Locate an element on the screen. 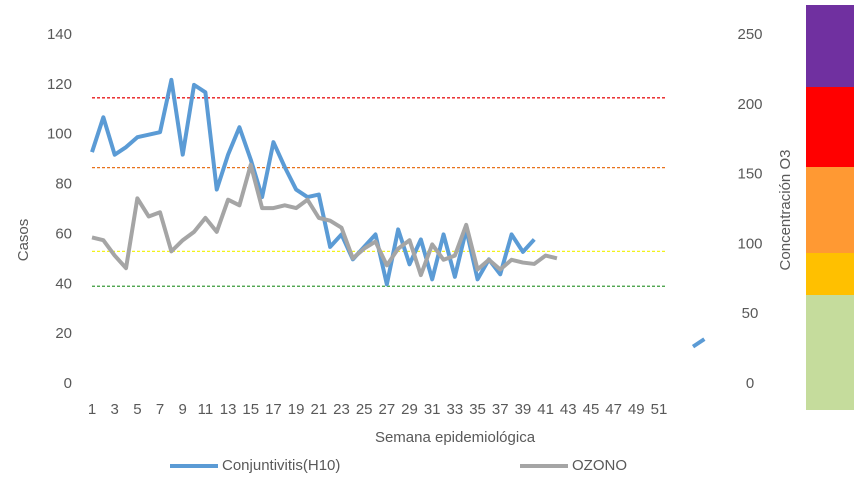 Image resolution: width=854 pixels, height=478 pixels. x-tick-label: 5 is located at coordinates (137, 409).